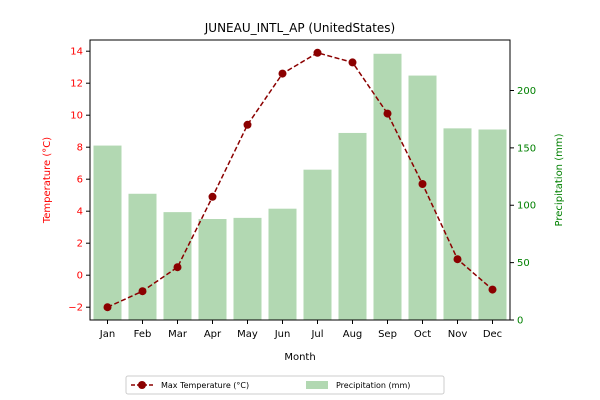 Image resolution: width=600 pixels, height=400 pixels. Describe the element at coordinates (520, 321) in the screenshot. I see `y-right-tick-label-0: 0` at that location.